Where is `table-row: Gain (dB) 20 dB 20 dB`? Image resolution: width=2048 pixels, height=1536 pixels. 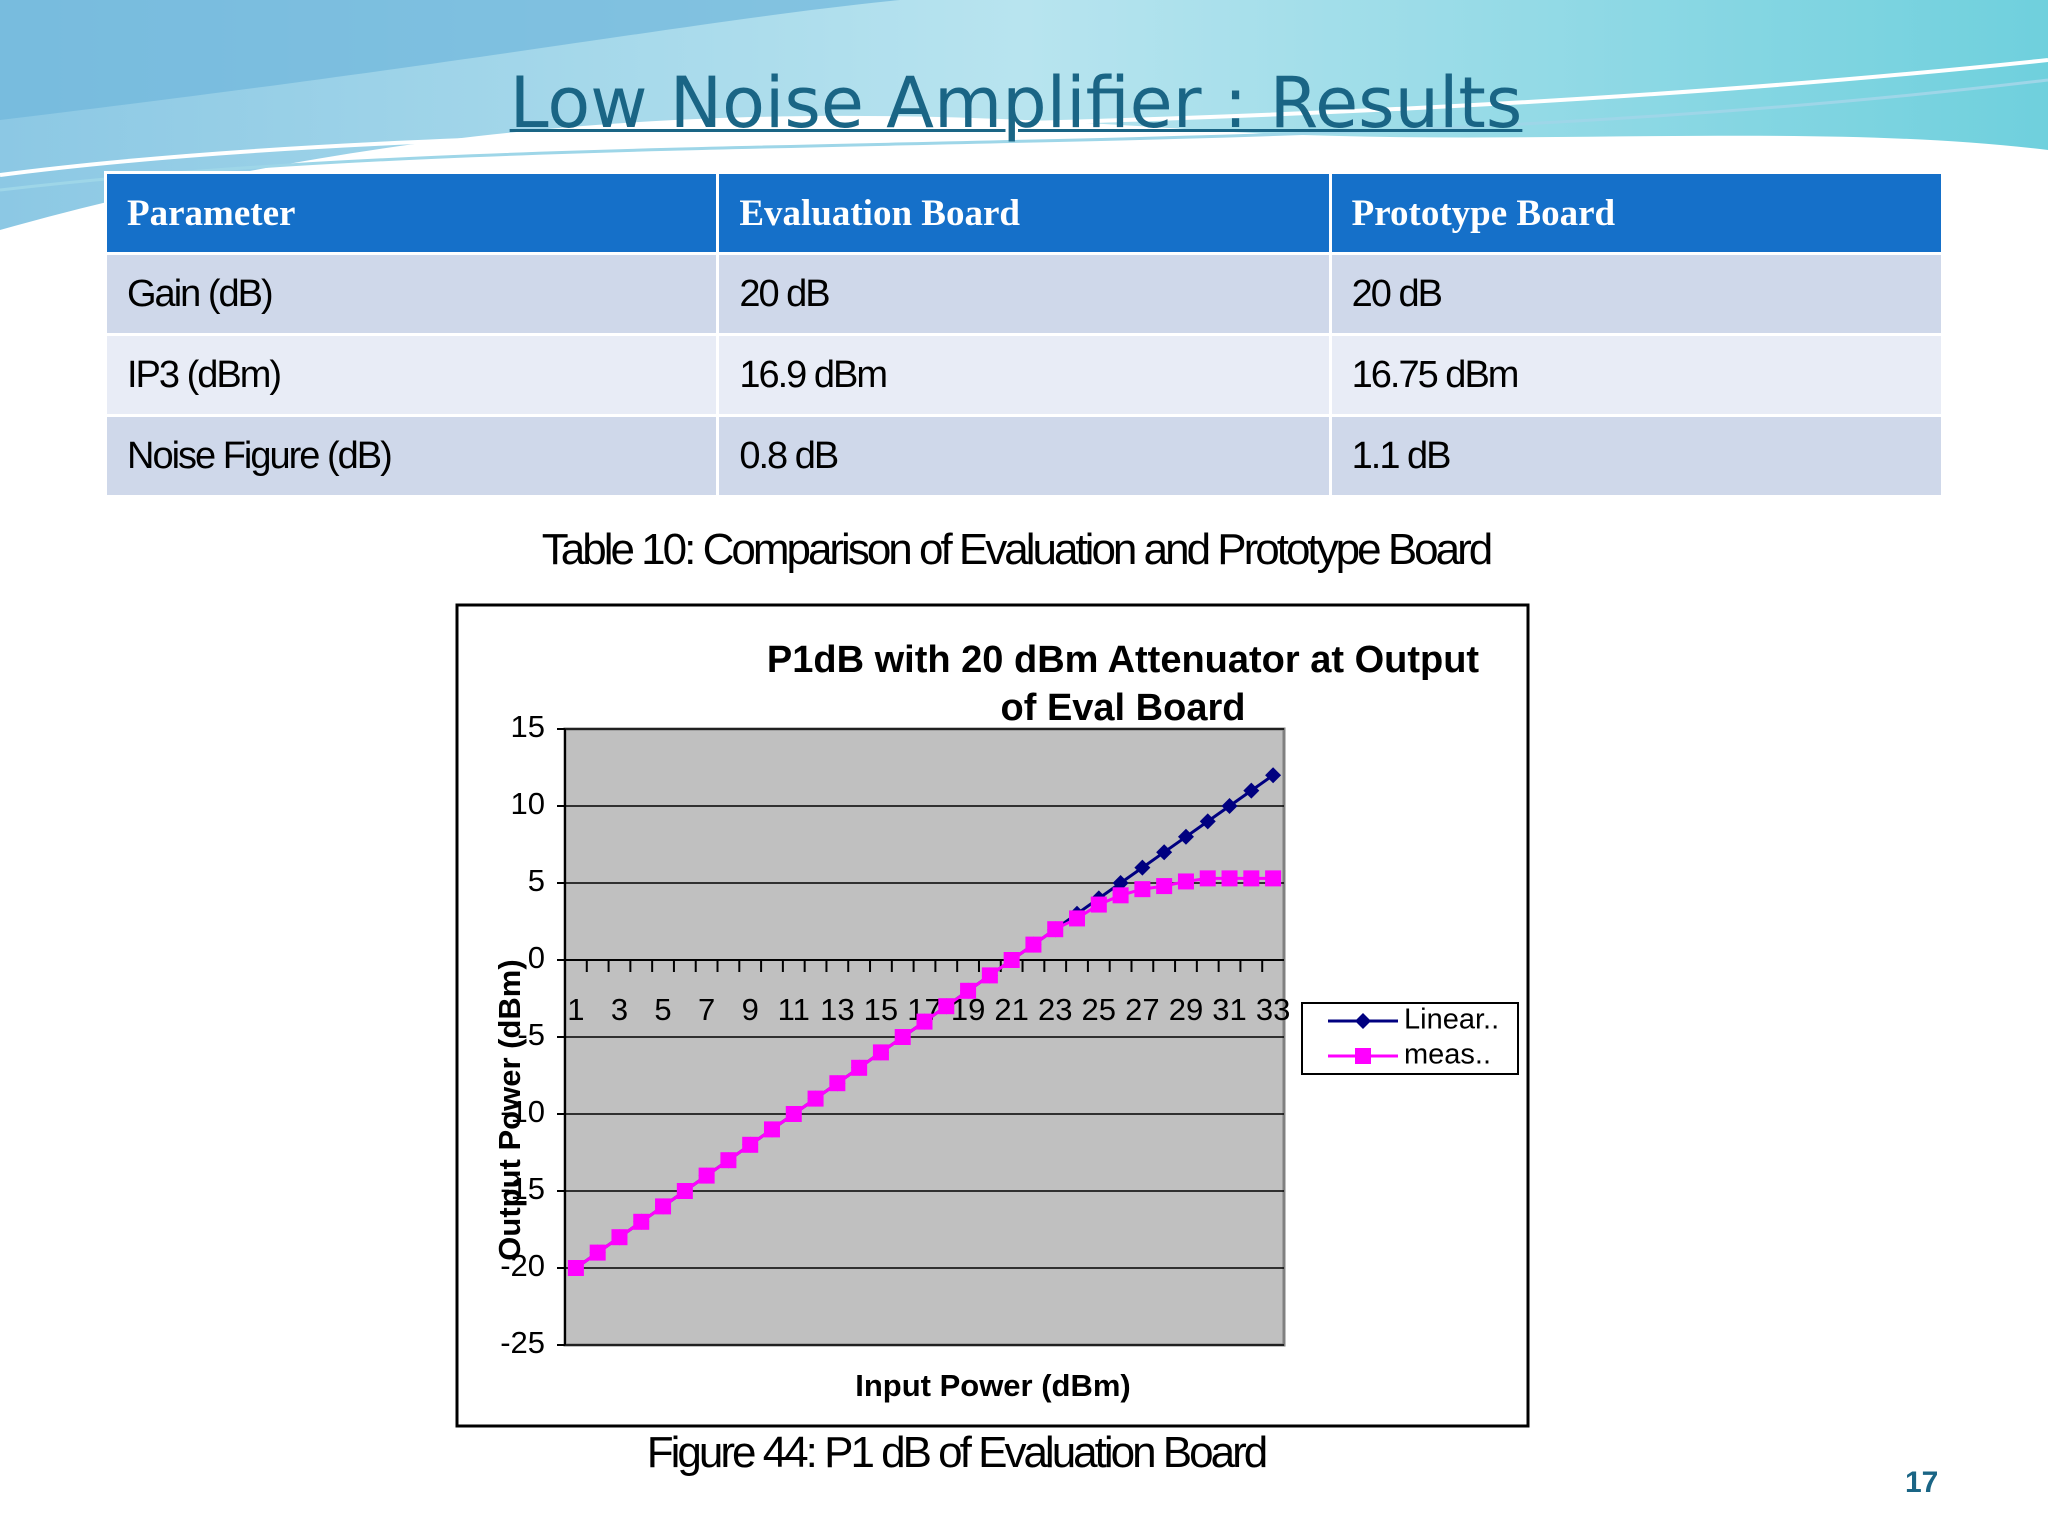
table-row: Gain (dB) 20 dB 20 dB is located at coordinates (1024, 294).